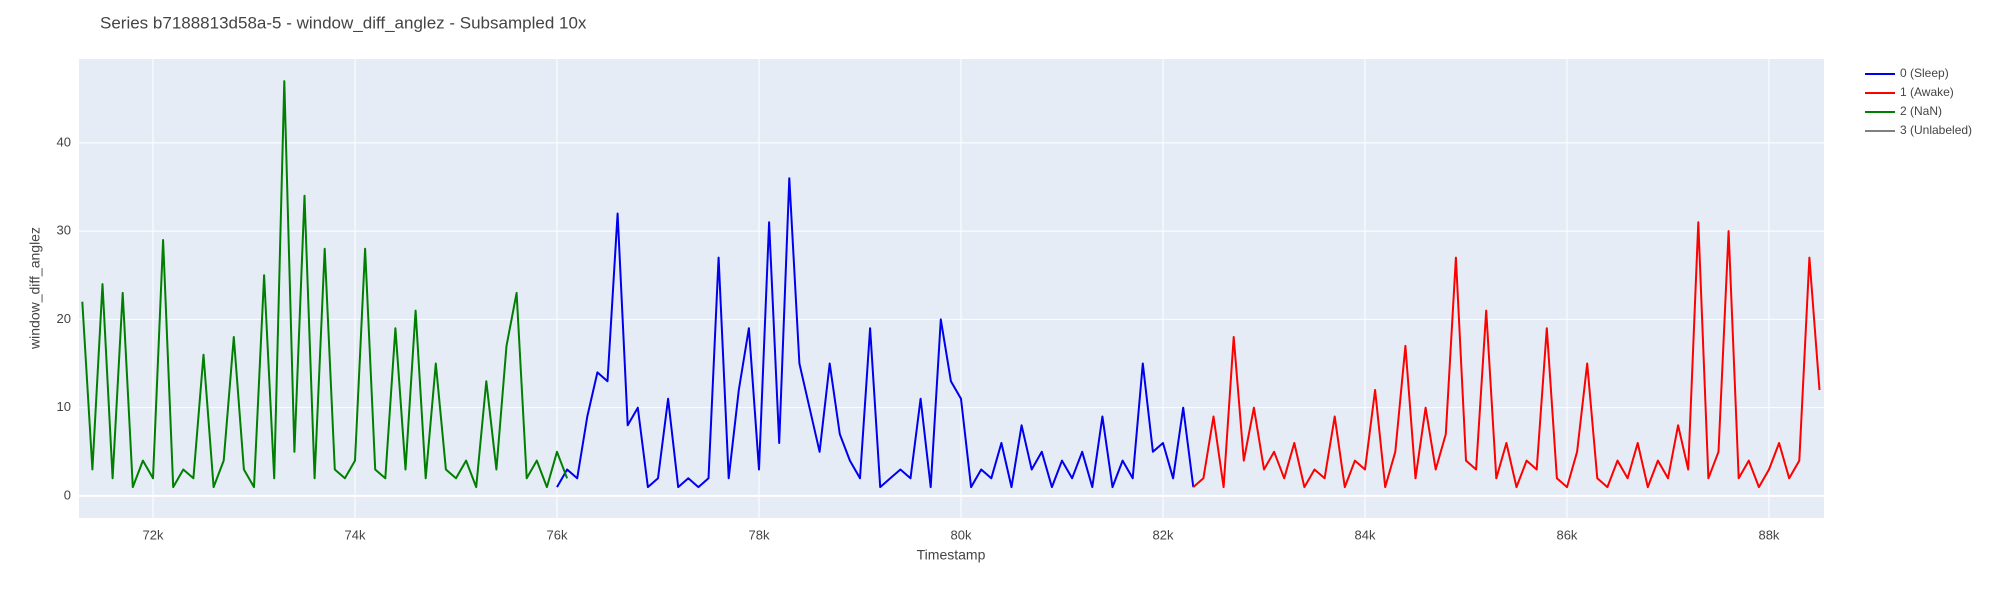  I want to click on y-tick-label: 30, so click(64, 230).